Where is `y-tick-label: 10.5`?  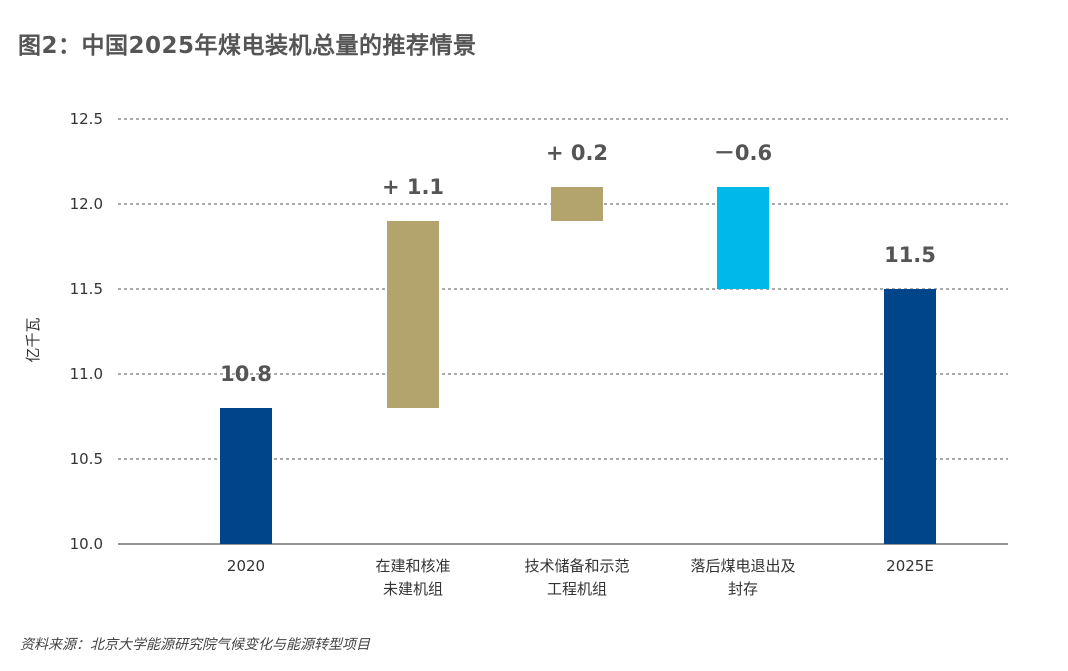 y-tick-label: 10.5 is located at coordinates (86, 459).